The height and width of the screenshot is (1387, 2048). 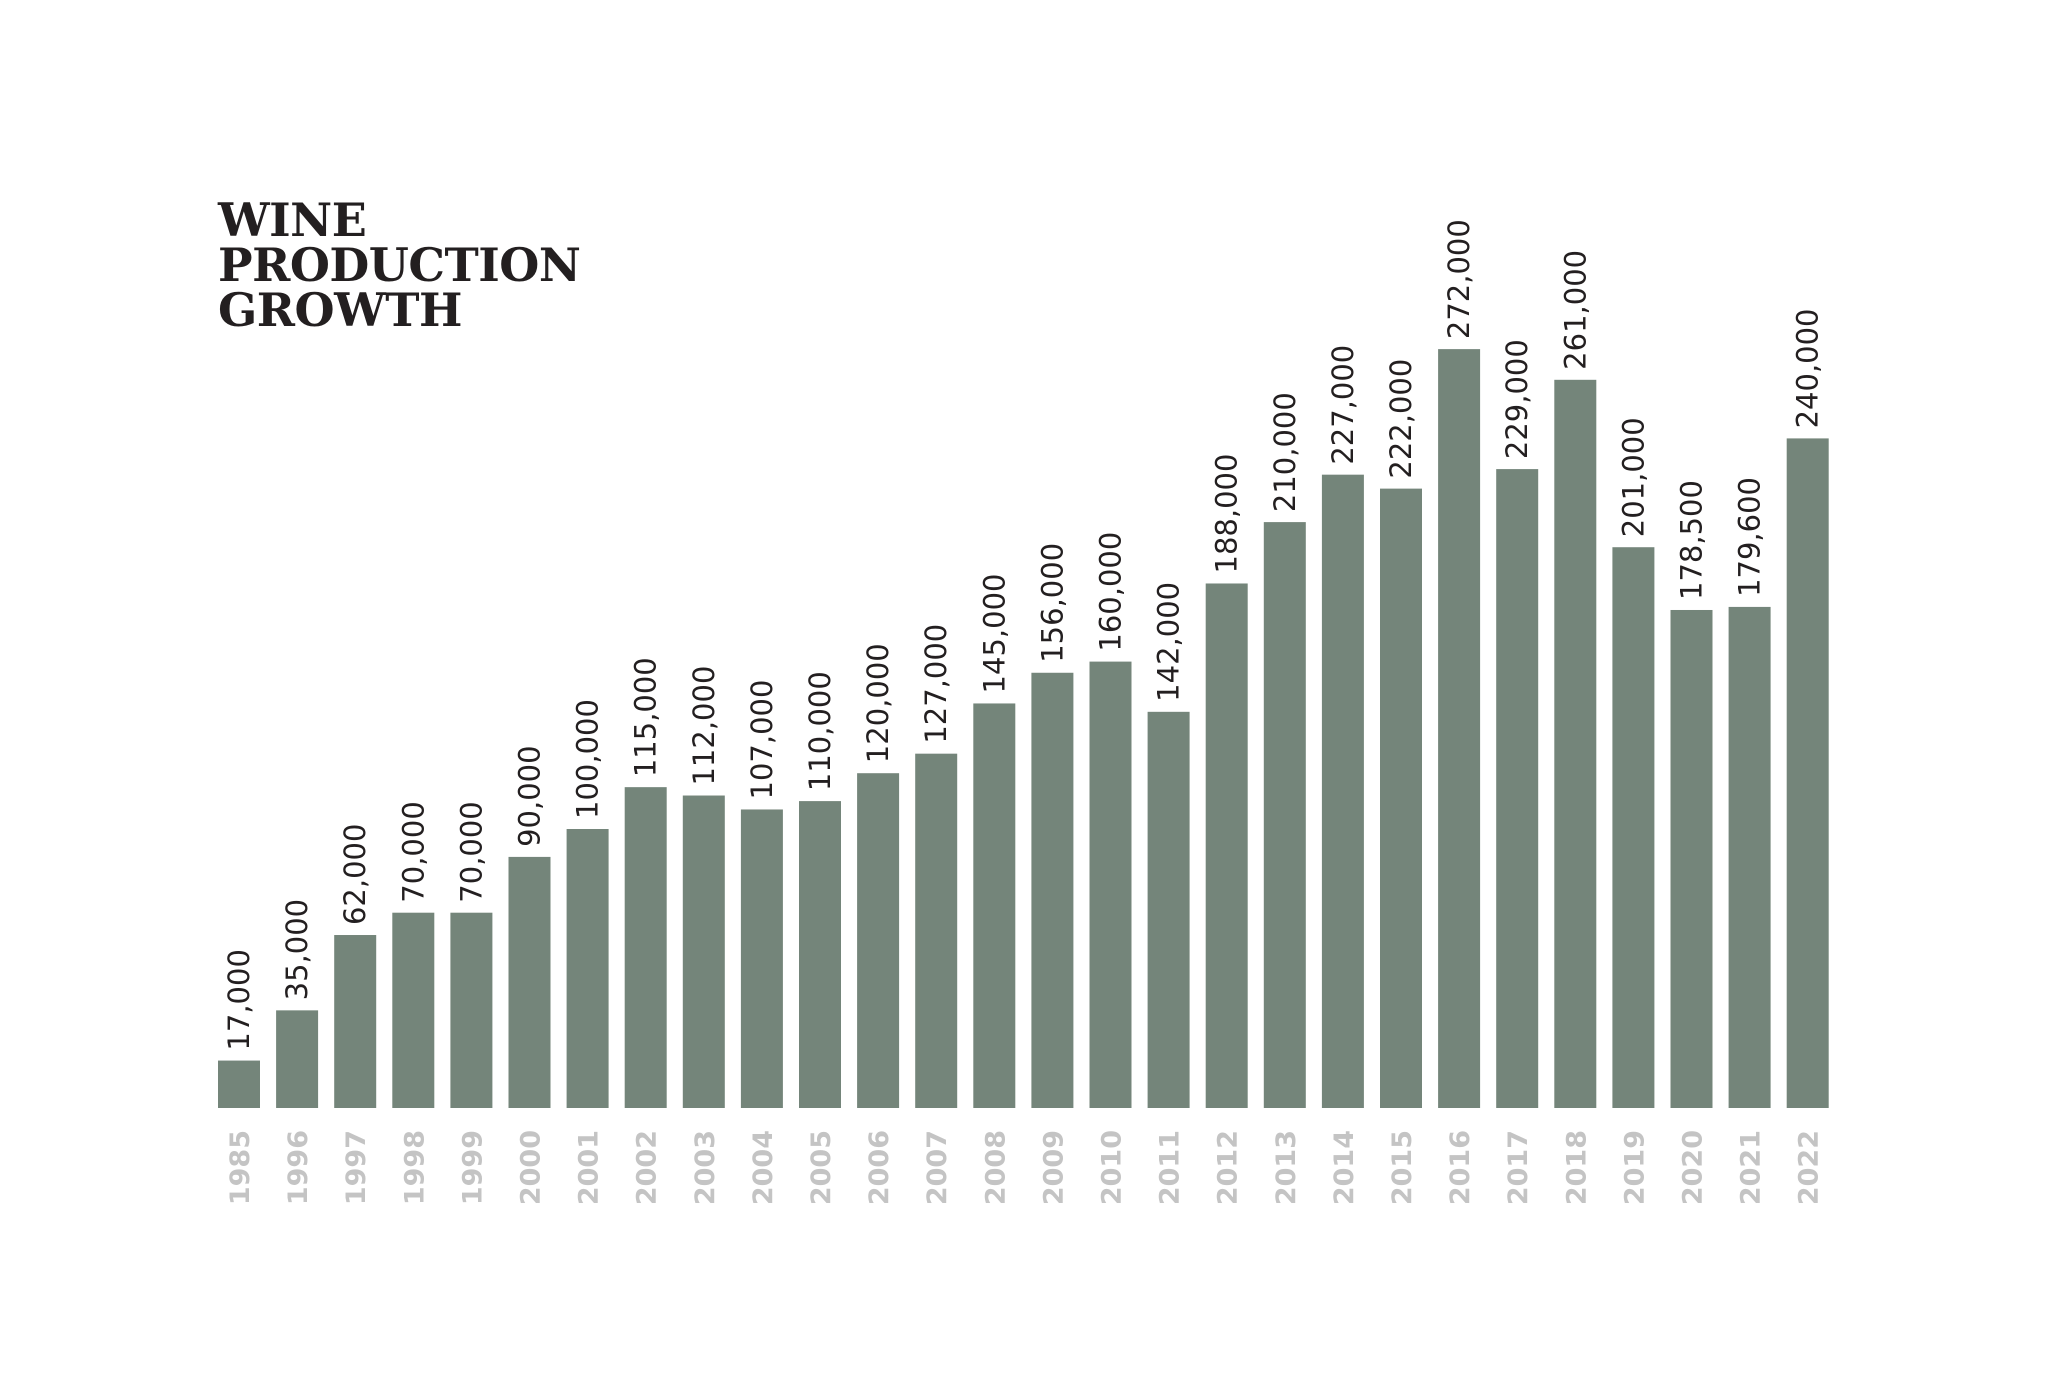 I want to click on x-tick-label: 2007, so click(x=937, y=1167).